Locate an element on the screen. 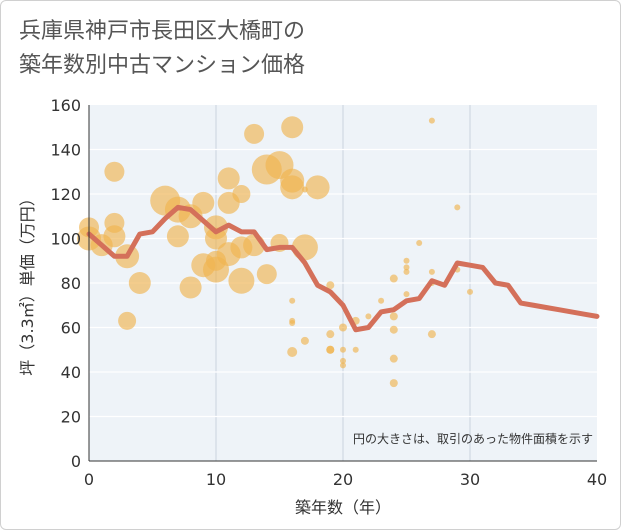 Image resolution: width=621 pixels, height=531 pixels. y-tick-label: 0 is located at coordinates (76, 461).